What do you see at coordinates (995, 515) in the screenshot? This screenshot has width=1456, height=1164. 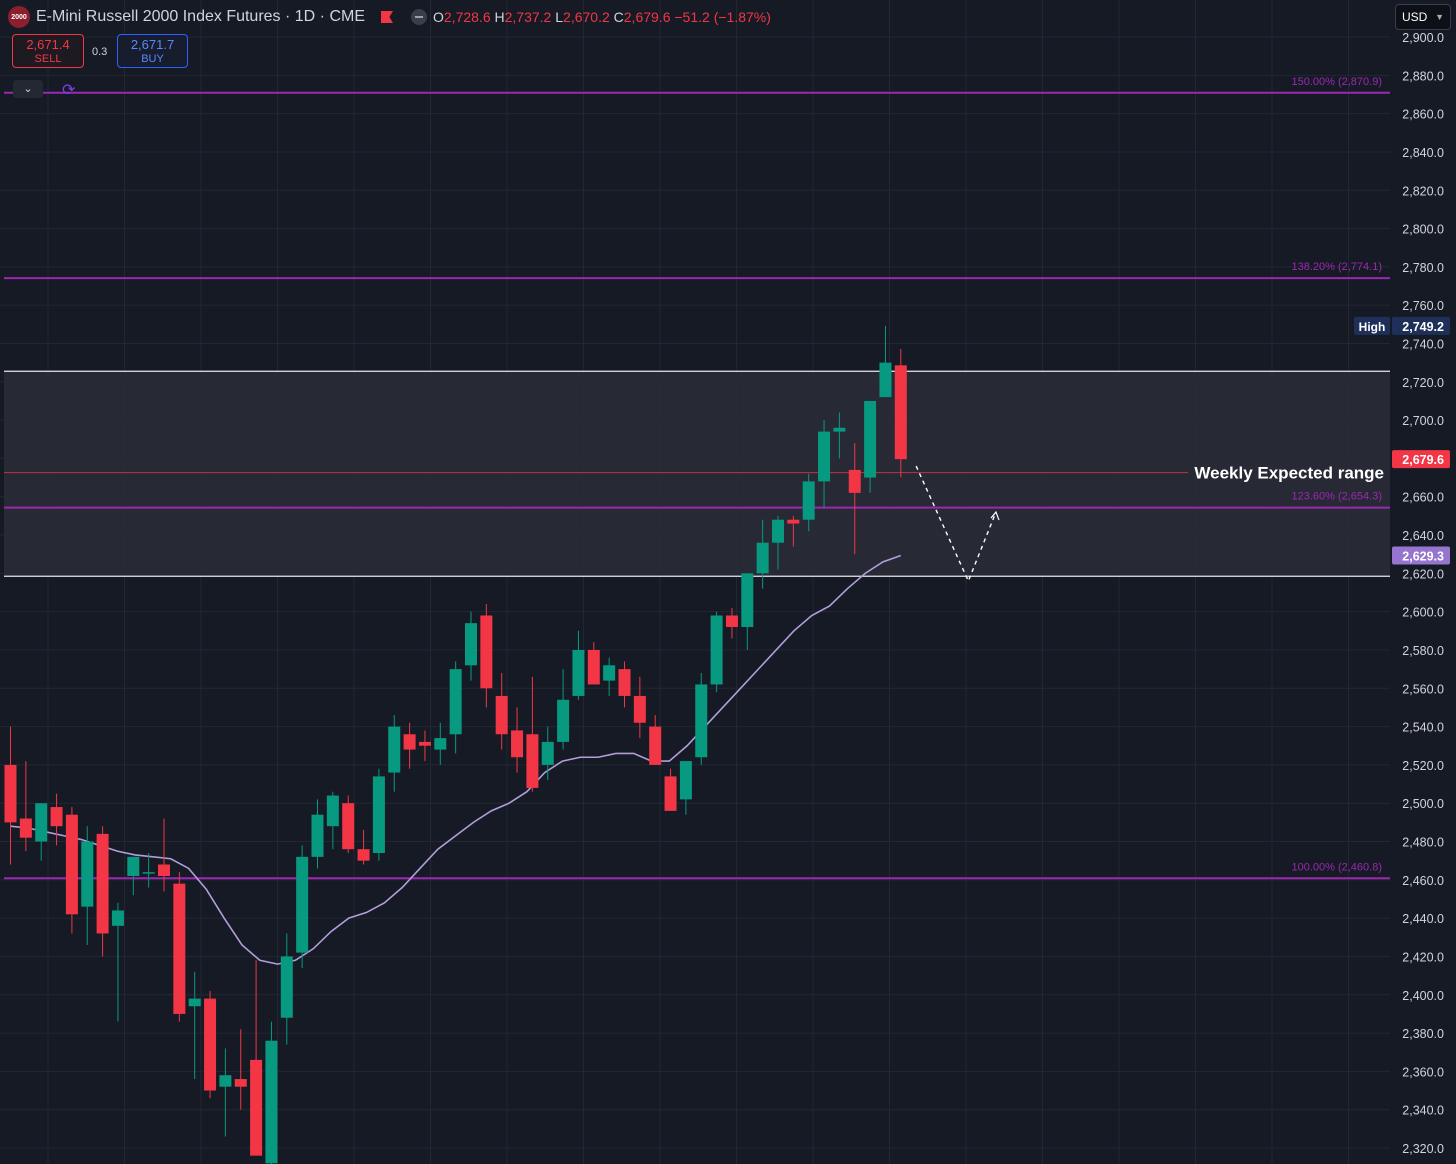 I see `projection-arrowhead` at bounding box center [995, 515].